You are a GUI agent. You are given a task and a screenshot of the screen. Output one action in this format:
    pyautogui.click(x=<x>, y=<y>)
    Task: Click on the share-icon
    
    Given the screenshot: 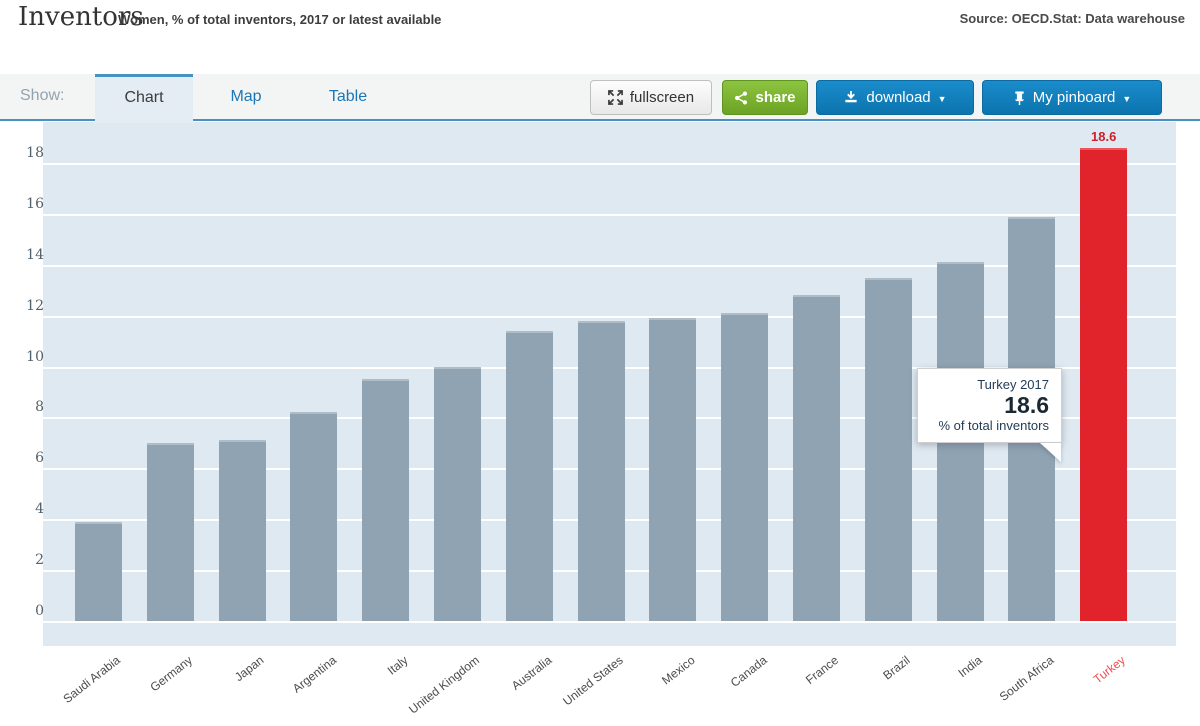 What is the action you would take?
    pyautogui.click(x=741, y=98)
    